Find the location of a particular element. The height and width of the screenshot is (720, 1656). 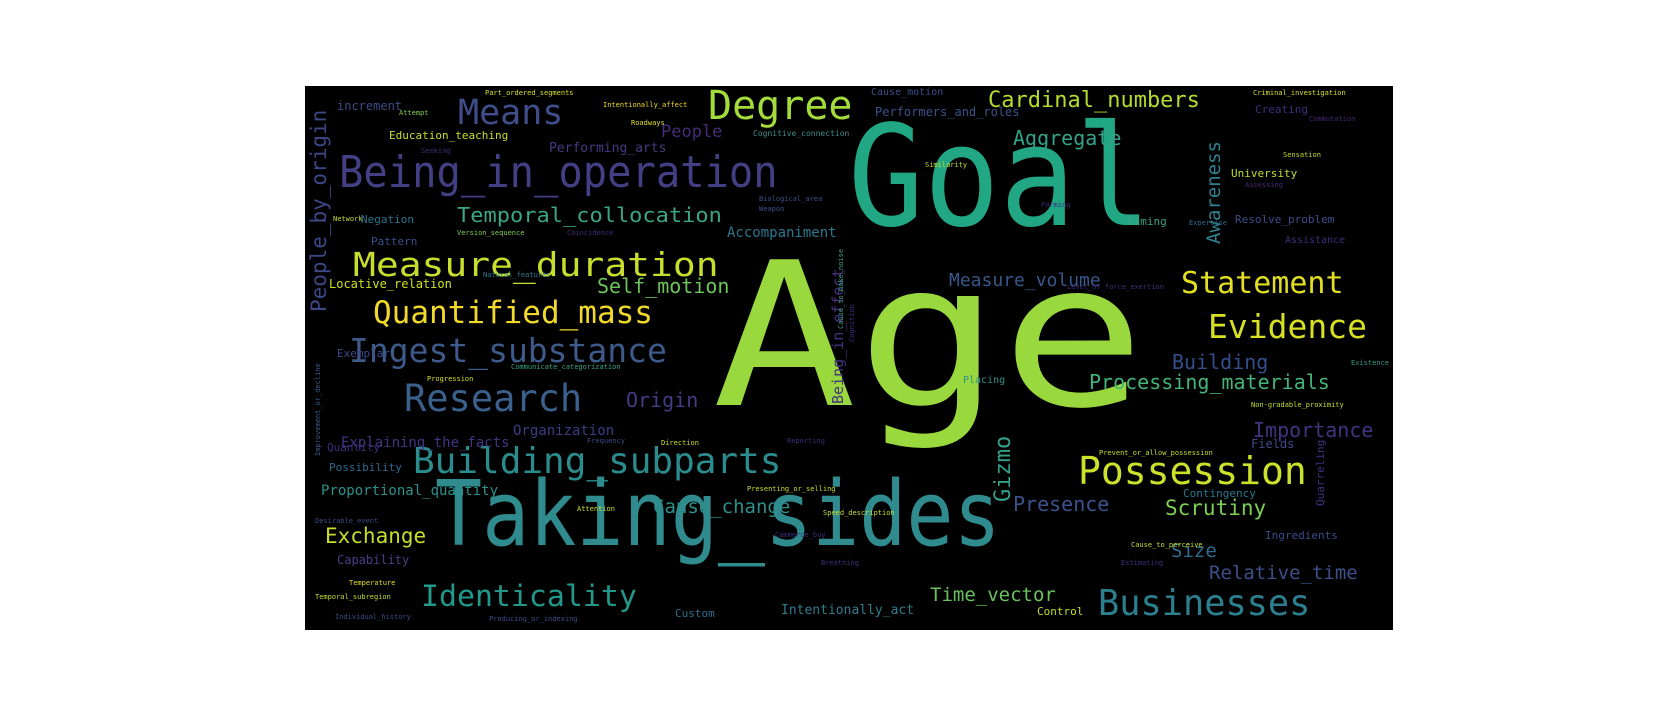

word-self-motion: Self_motion is located at coordinates (663, 286).